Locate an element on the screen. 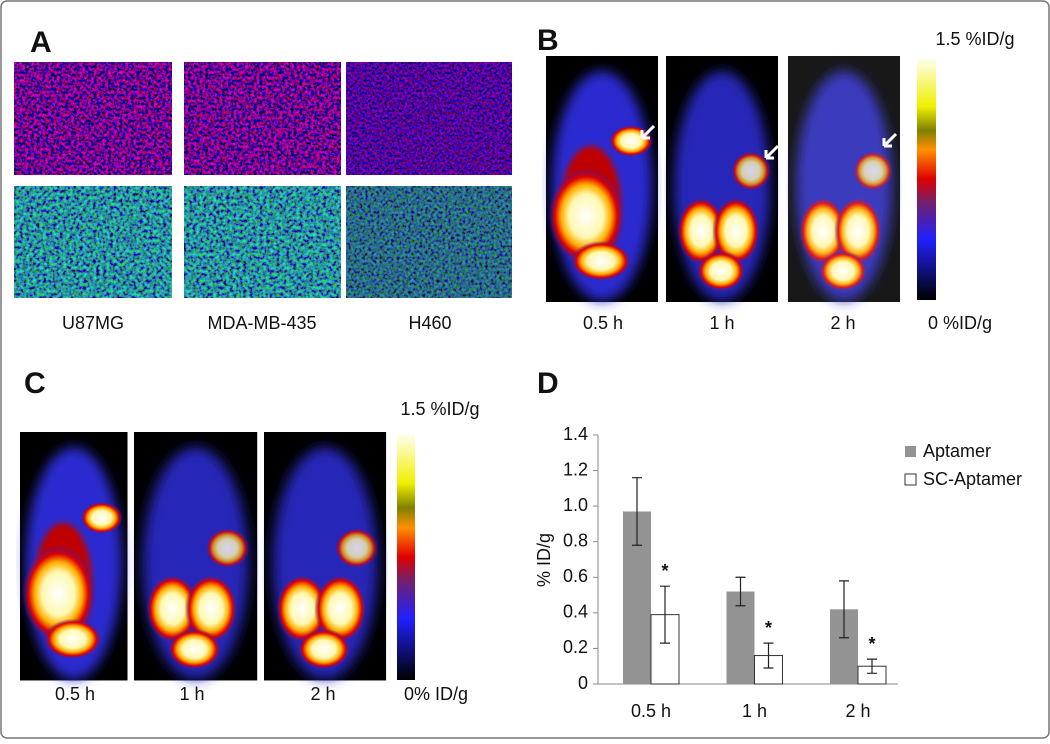 This screenshot has height=744, width=1050. x-tick-label: 2 h is located at coordinates (857, 711).